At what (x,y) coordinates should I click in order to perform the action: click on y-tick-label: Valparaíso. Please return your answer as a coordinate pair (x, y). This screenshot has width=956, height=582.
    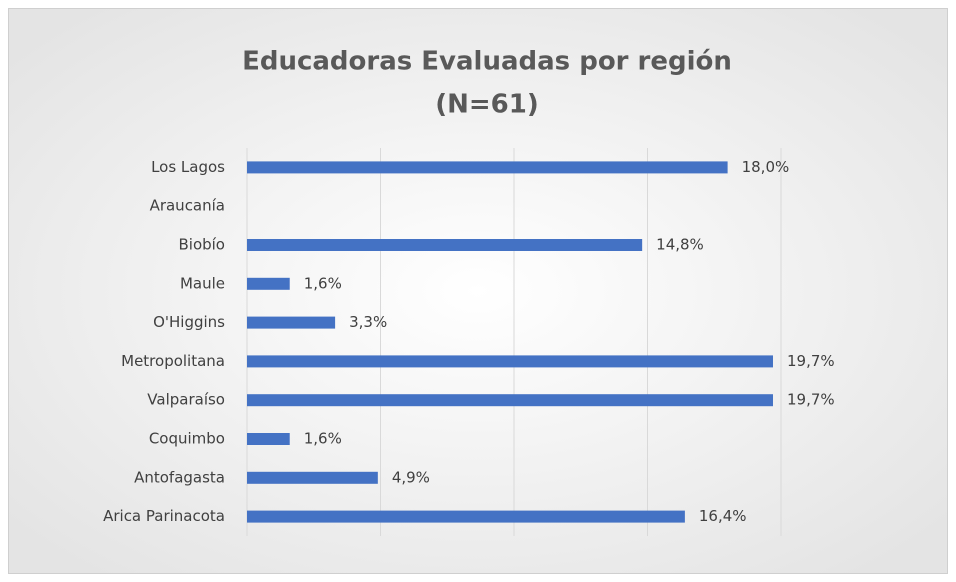
    Looking at the image, I should click on (186, 400).